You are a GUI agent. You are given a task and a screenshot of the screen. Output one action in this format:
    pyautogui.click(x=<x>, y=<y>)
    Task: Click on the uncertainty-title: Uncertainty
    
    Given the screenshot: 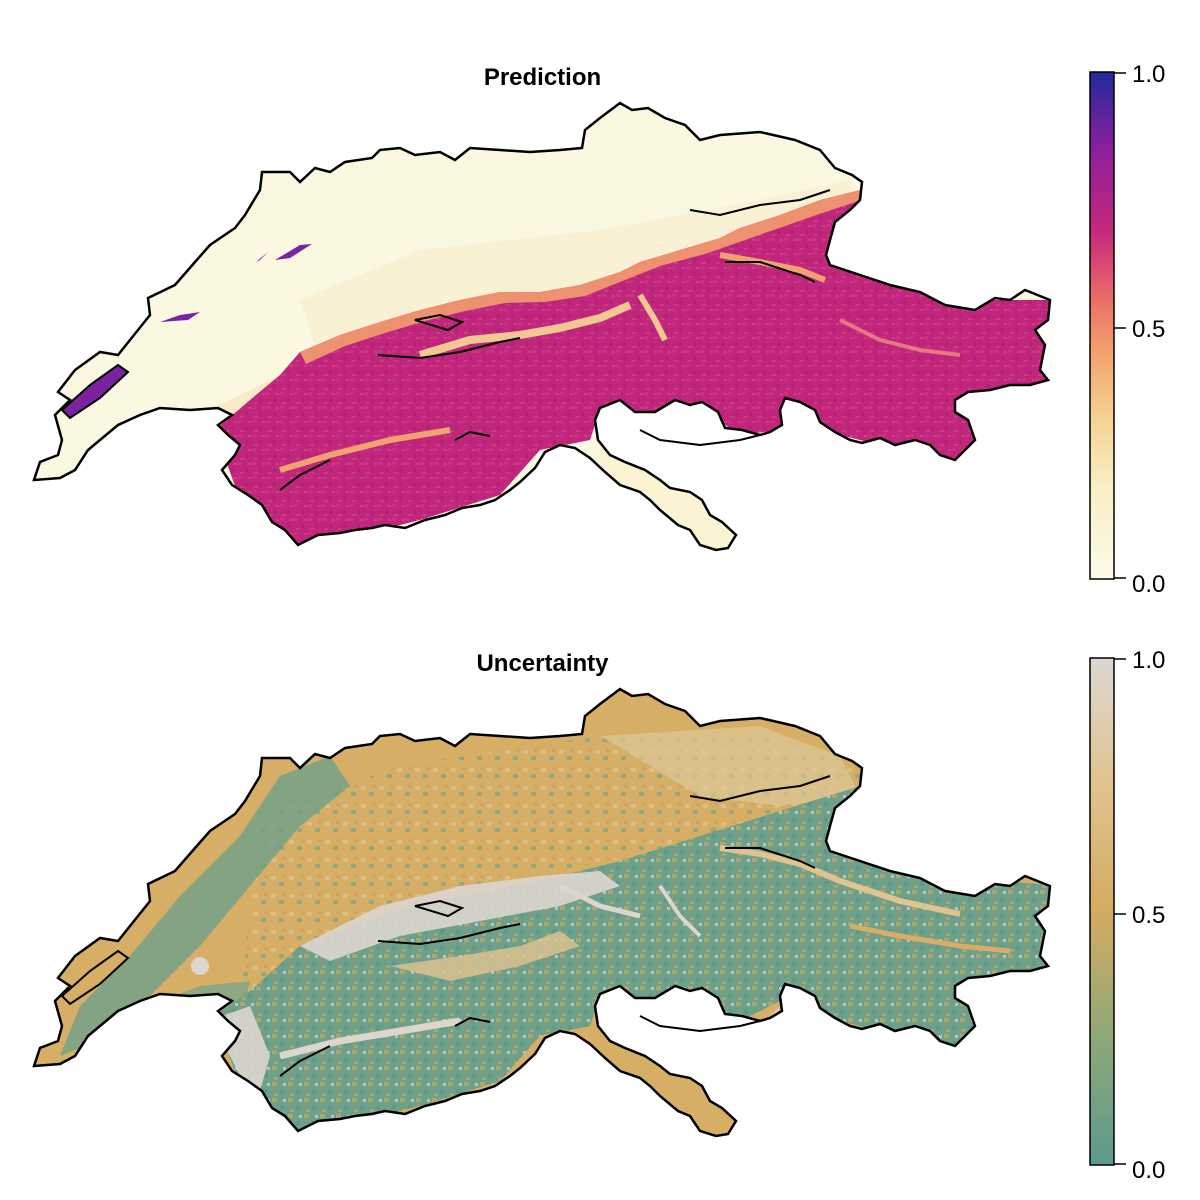 What is the action you would take?
    pyautogui.click(x=542, y=663)
    